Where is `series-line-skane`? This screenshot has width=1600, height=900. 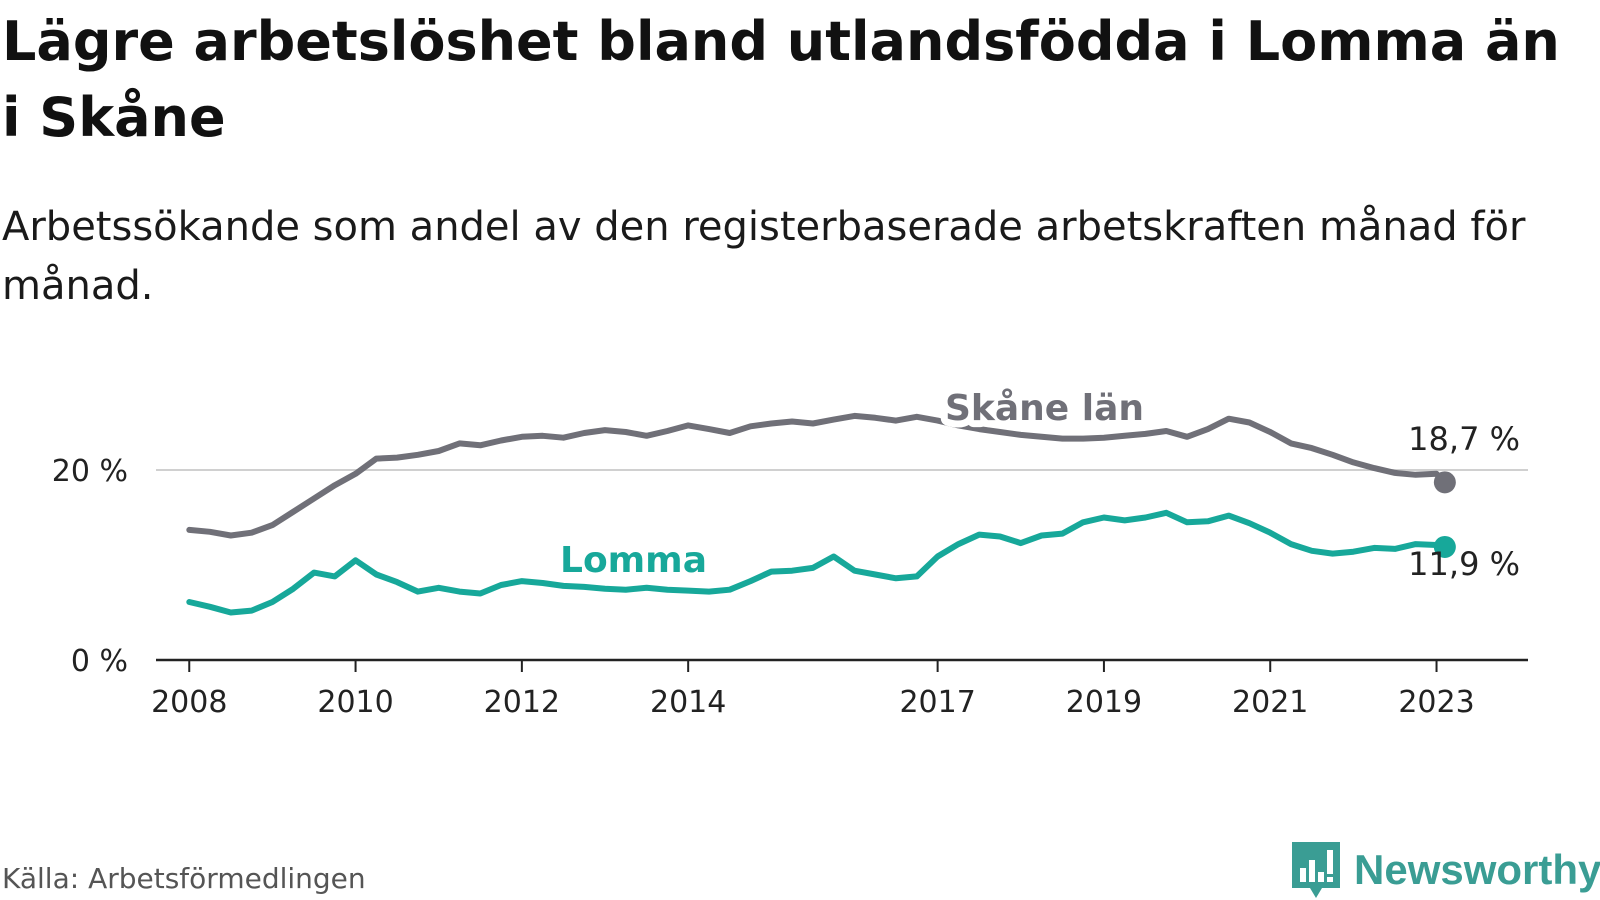 series-line-skane is located at coordinates (817, 475).